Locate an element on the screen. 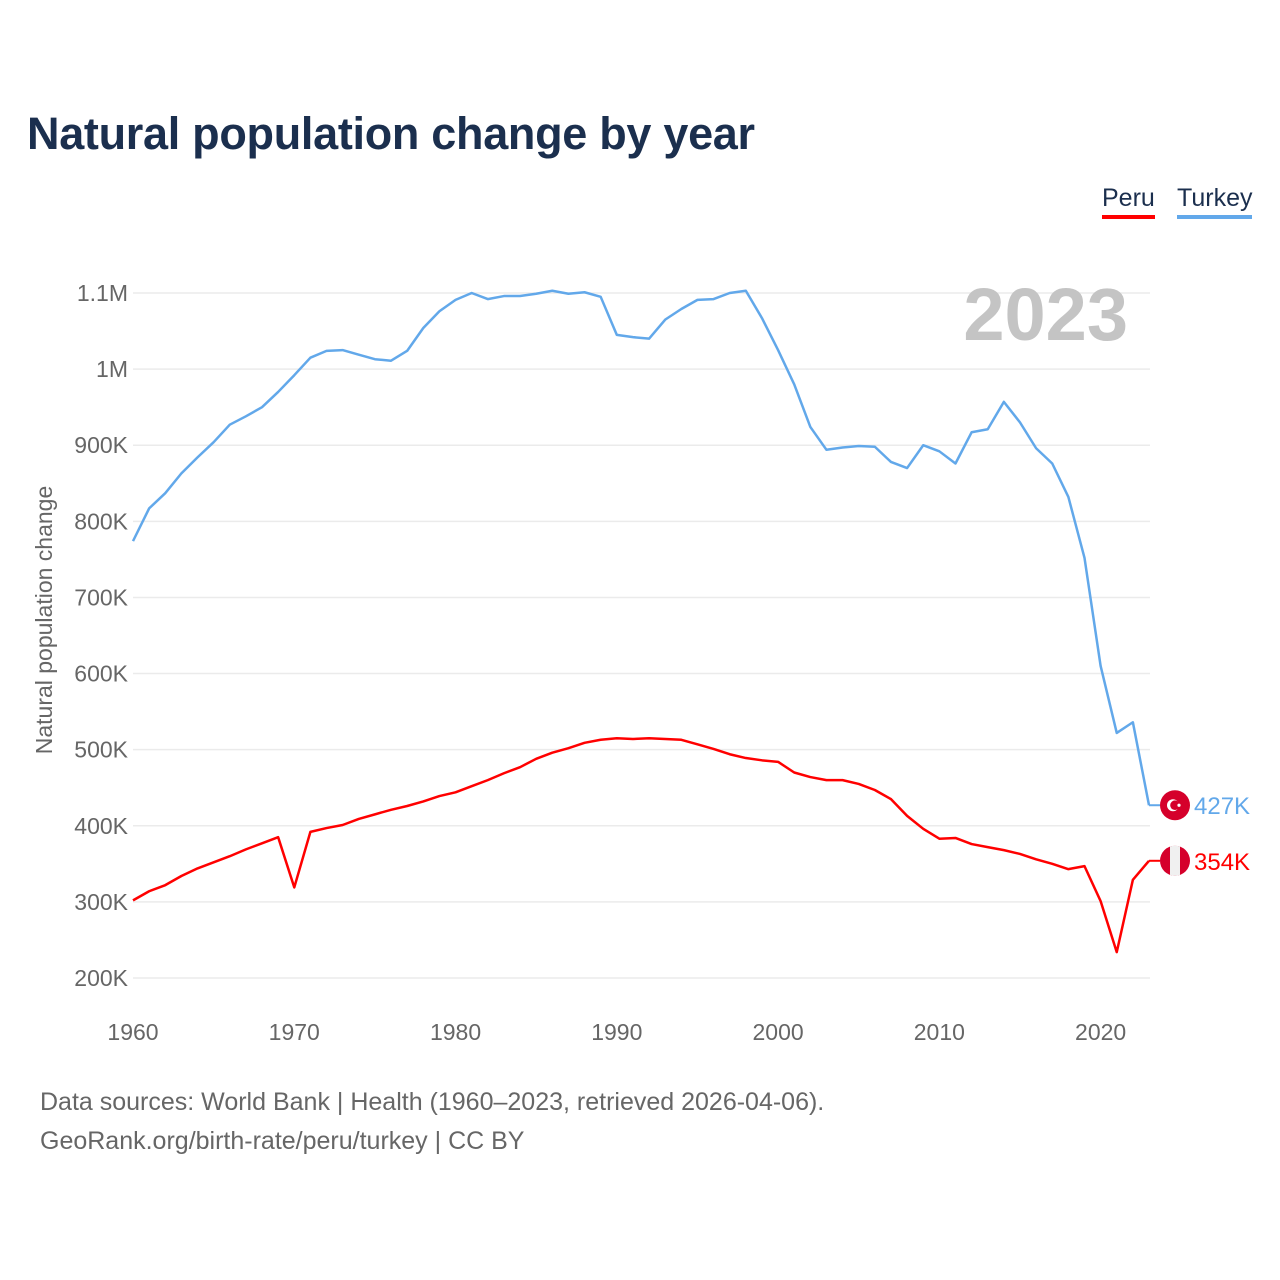  y-tick-labels: 200K 300K 400K 500K 600K 700K 800K 900K 1M 1.1M is located at coordinates (101, 635).